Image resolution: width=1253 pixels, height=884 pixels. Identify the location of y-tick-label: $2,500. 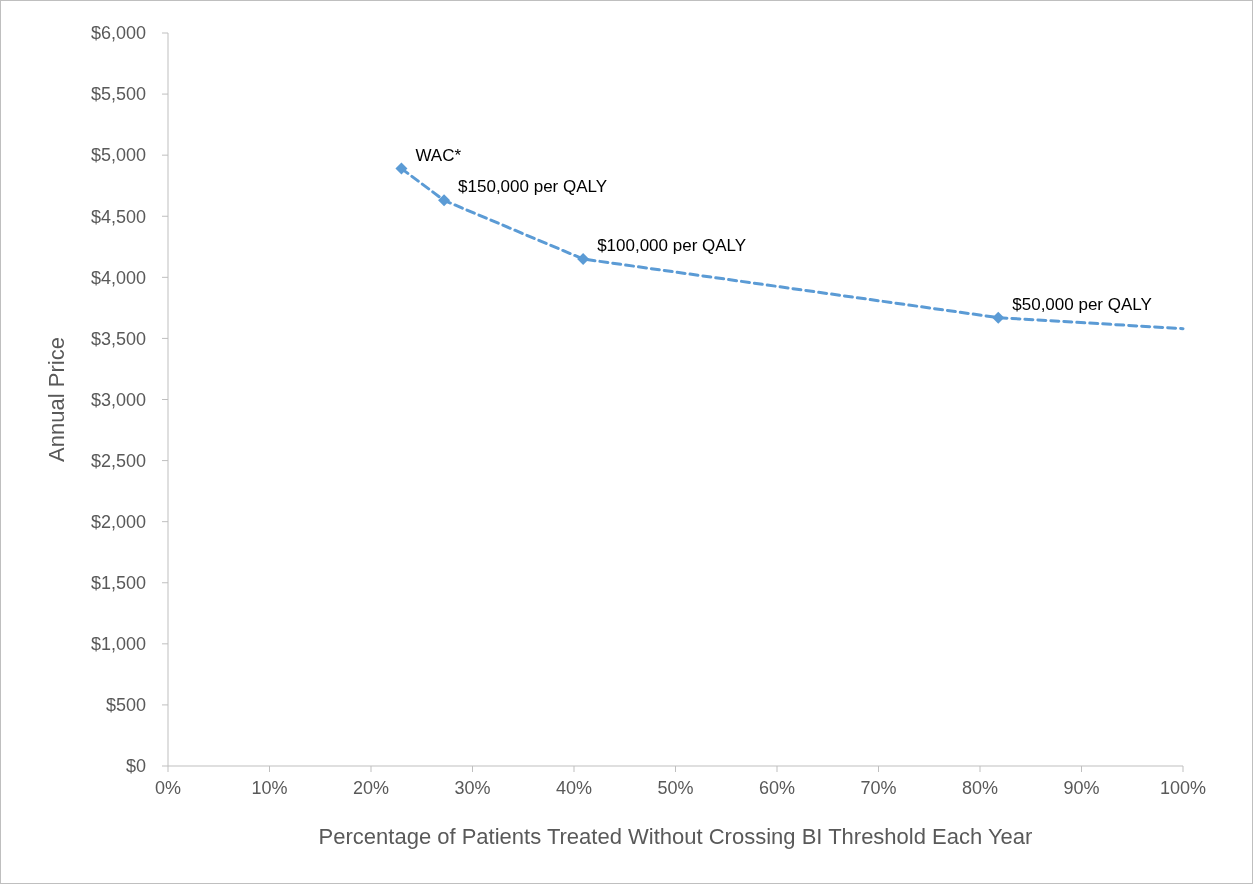
(118, 460).